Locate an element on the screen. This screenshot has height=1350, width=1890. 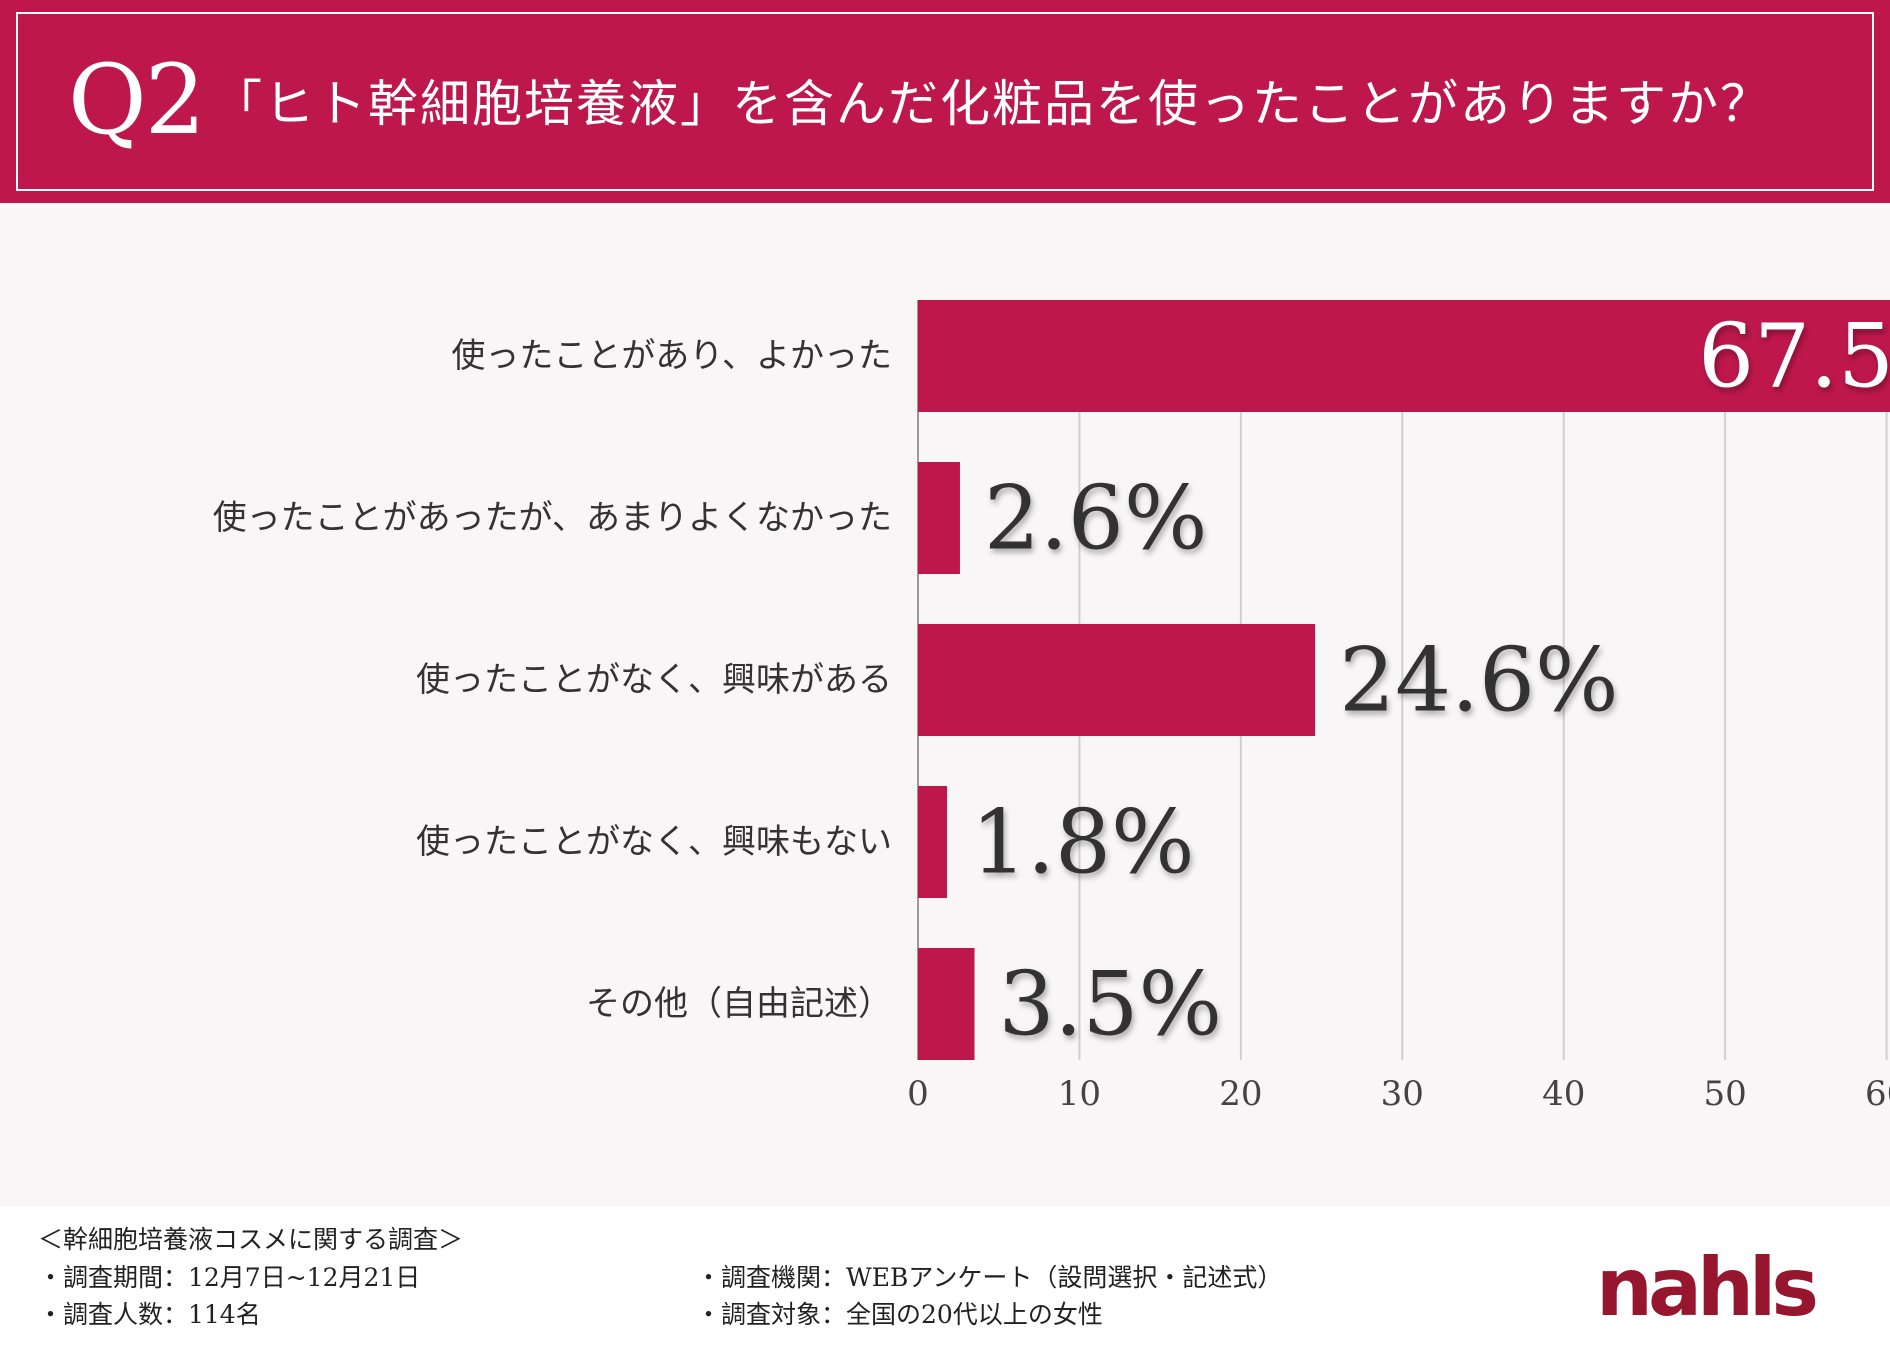
header-frame is located at coordinates (945, 101).